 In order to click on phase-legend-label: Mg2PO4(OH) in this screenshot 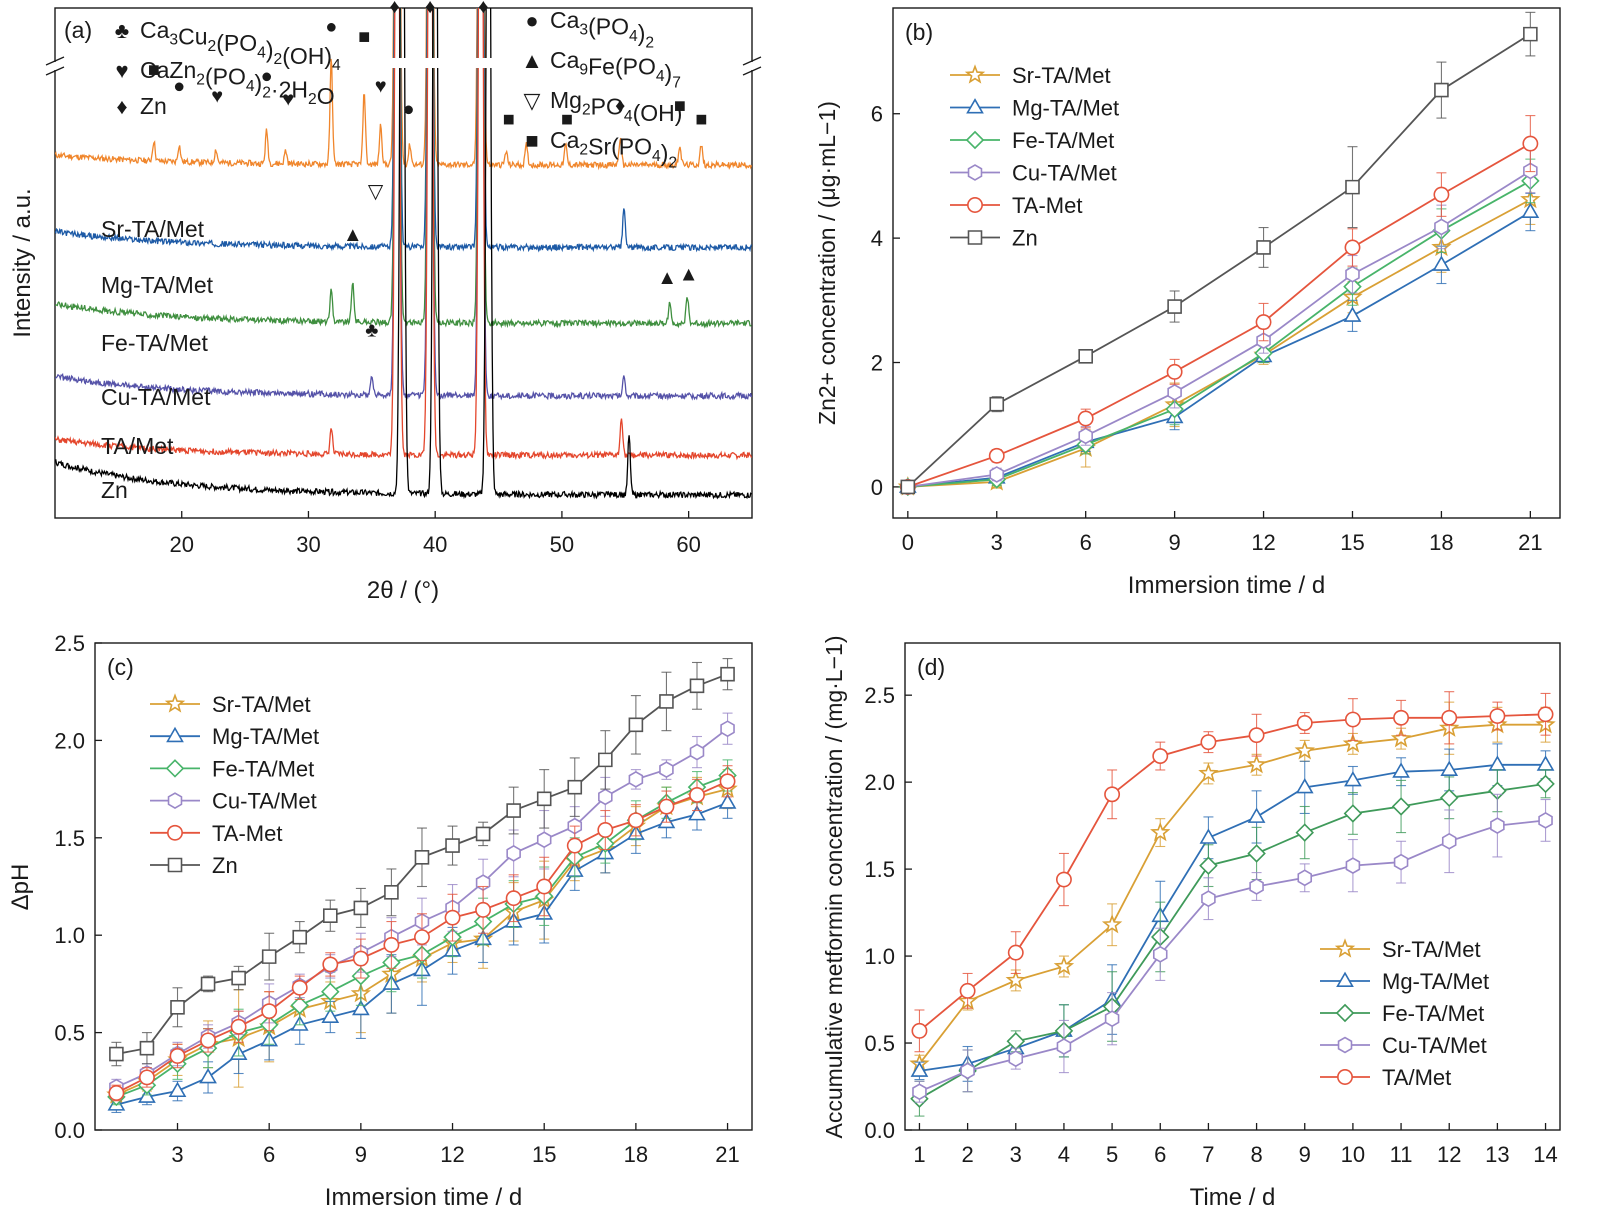, I will do `click(616, 106)`.